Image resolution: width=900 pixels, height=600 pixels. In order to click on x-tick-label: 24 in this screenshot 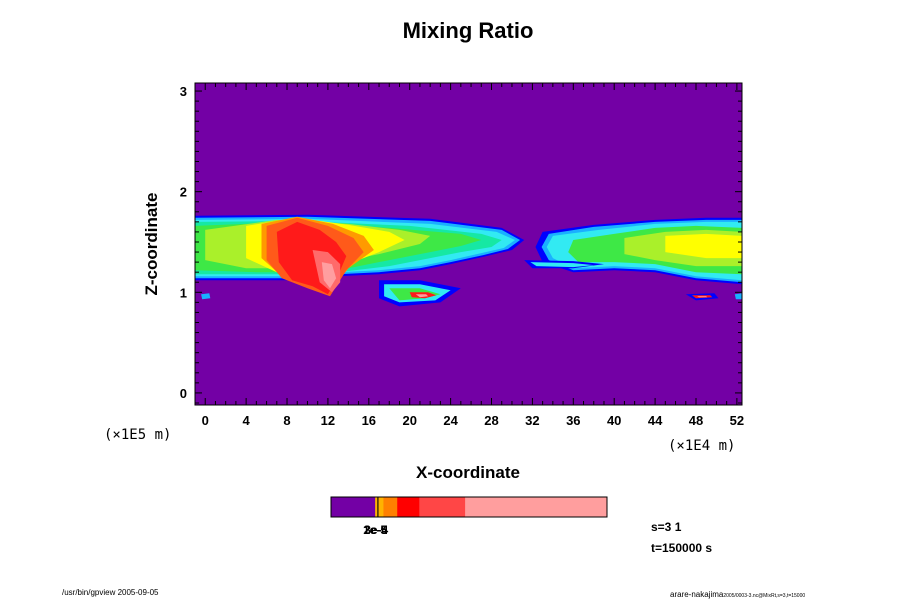, I will do `click(450, 420)`.